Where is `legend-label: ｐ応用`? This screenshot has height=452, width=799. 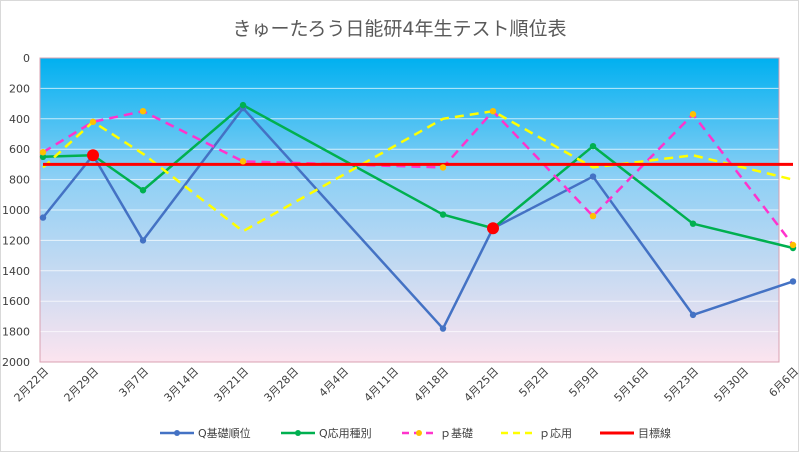 legend-label: ｐ応用 is located at coordinates (555, 433).